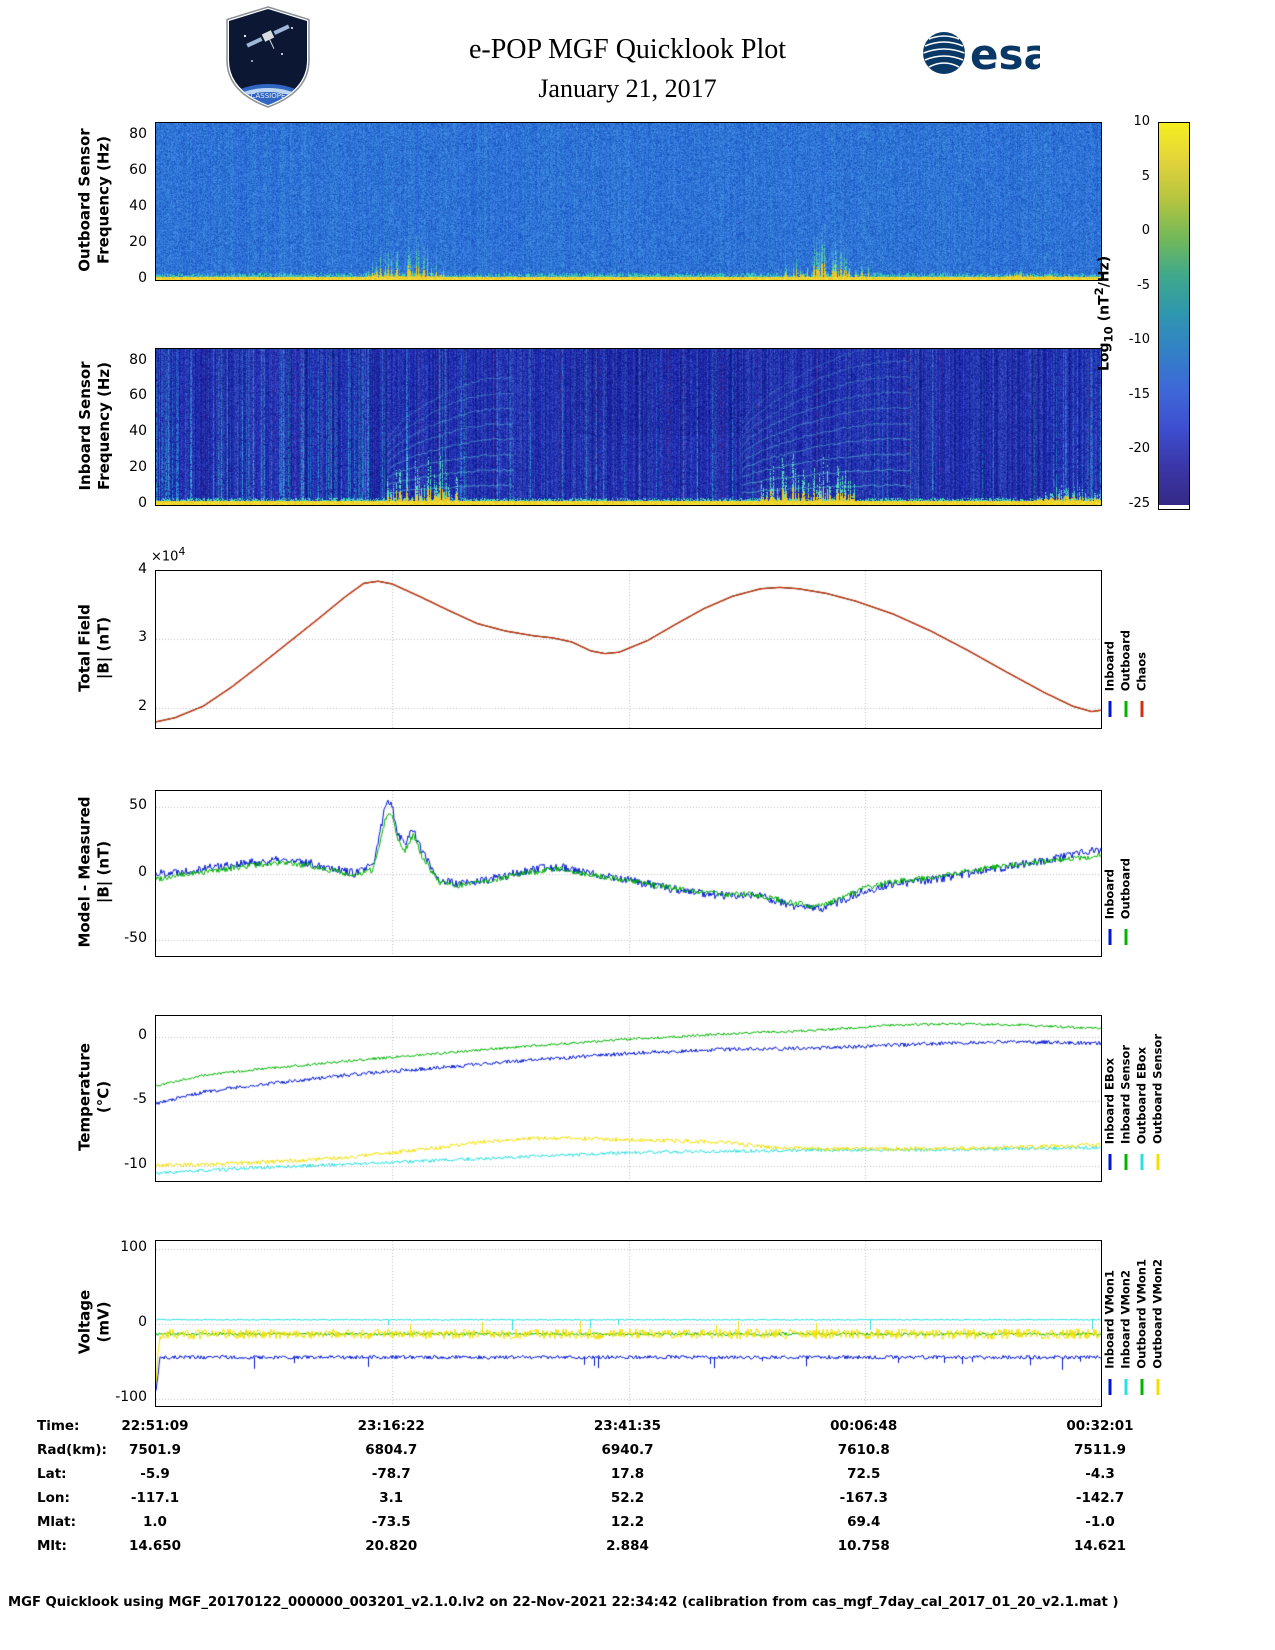 The width and height of the screenshot is (1275, 1650). What do you see at coordinates (863, 1546) in the screenshot?
I see `ephemeris-value: 10.758` at bounding box center [863, 1546].